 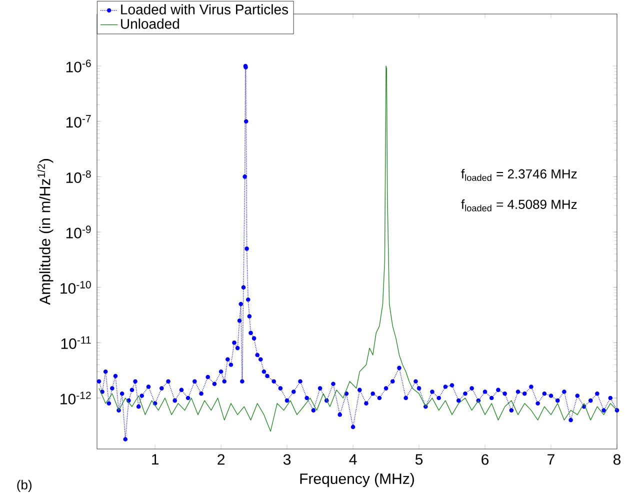 I want to click on y-tick-label: 10$^{-10}$, so click(x=75, y=287).